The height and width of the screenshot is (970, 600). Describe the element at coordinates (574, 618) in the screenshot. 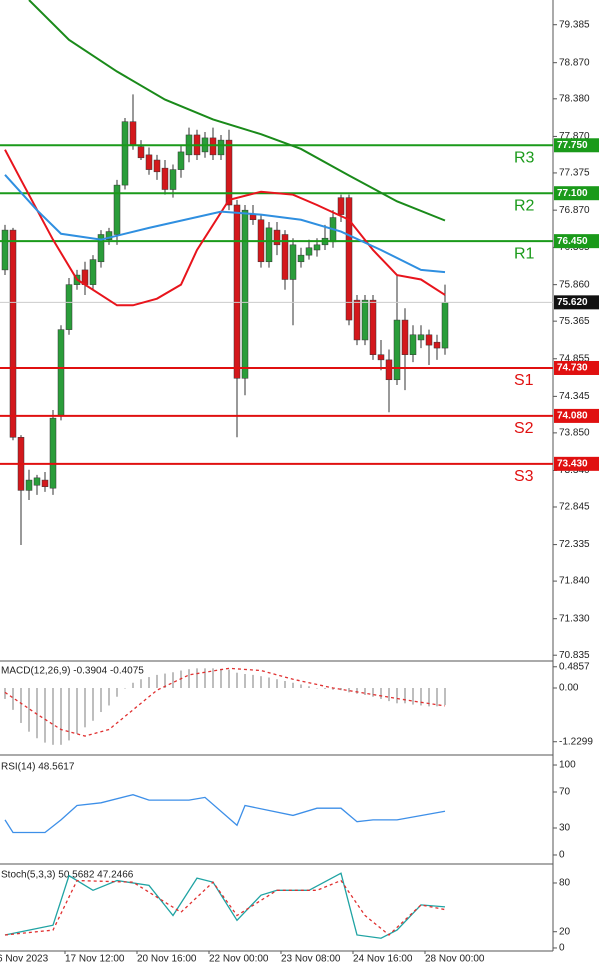

I see `y-tick-label: 71.330` at that location.